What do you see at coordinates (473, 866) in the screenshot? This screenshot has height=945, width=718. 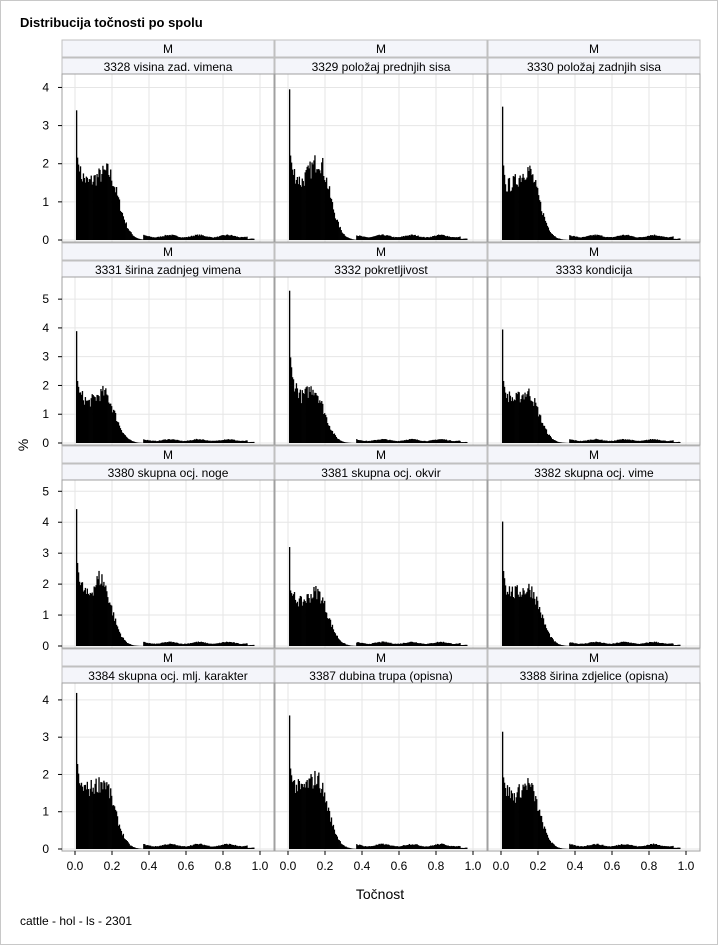 I see `x-tick-label: 1.0` at bounding box center [473, 866].